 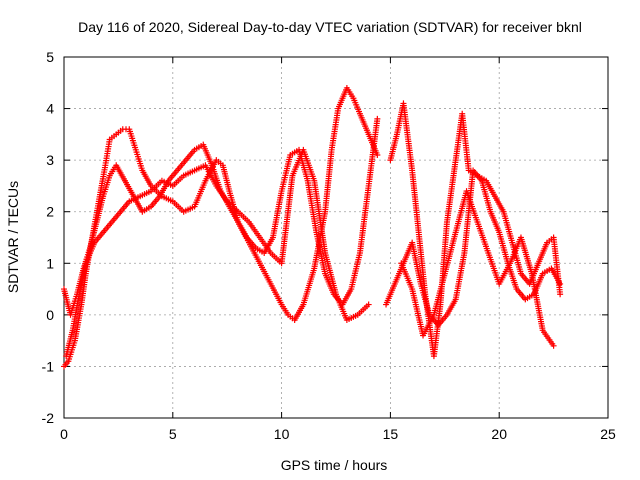 I want to click on x-tick-label: 0, so click(x=64, y=434).